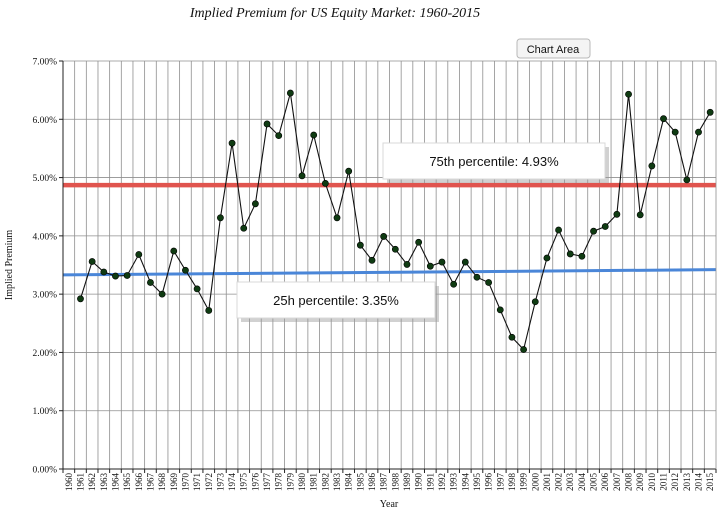 The width and height of the screenshot is (722, 512). What do you see at coordinates (232, 482) in the screenshot?
I see `x-tick-label: 1974` at bounding box center [232, 482].